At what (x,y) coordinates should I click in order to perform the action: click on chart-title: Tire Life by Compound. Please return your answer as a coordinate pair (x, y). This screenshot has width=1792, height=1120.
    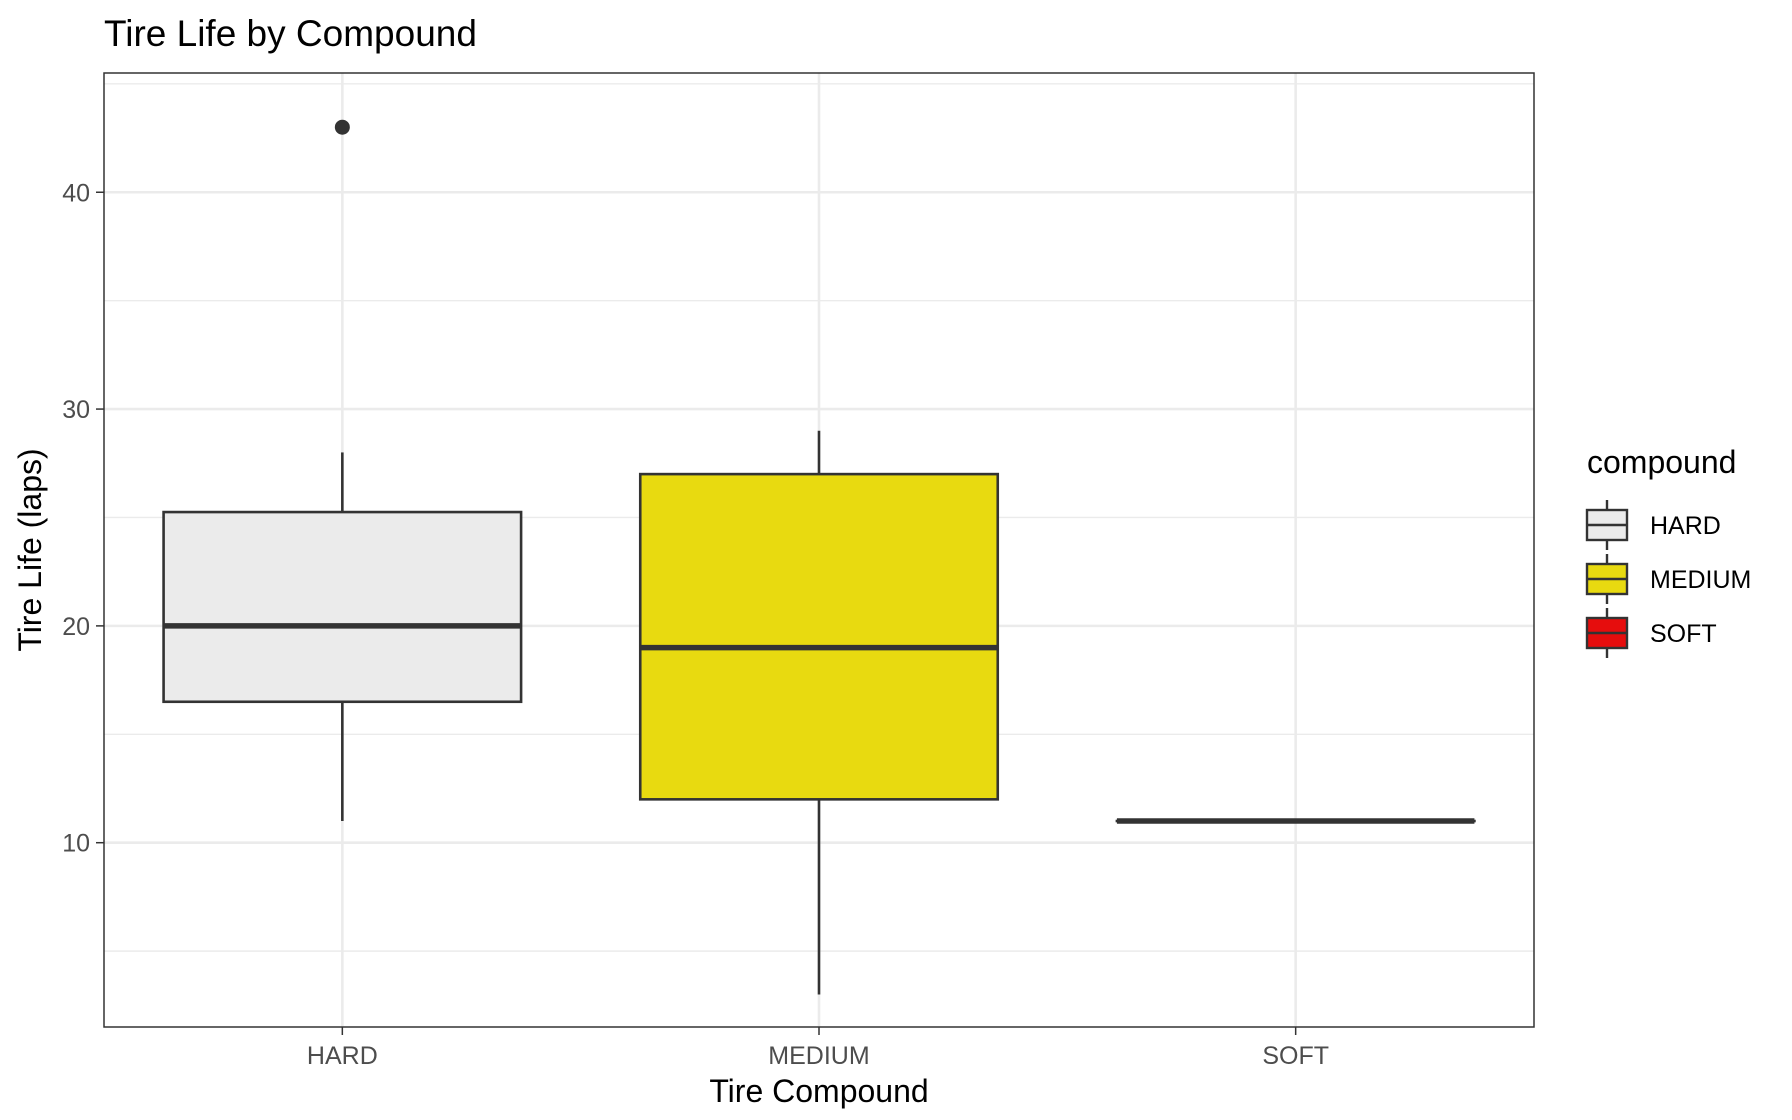
    Looking at the image, I should click on (290, 33).